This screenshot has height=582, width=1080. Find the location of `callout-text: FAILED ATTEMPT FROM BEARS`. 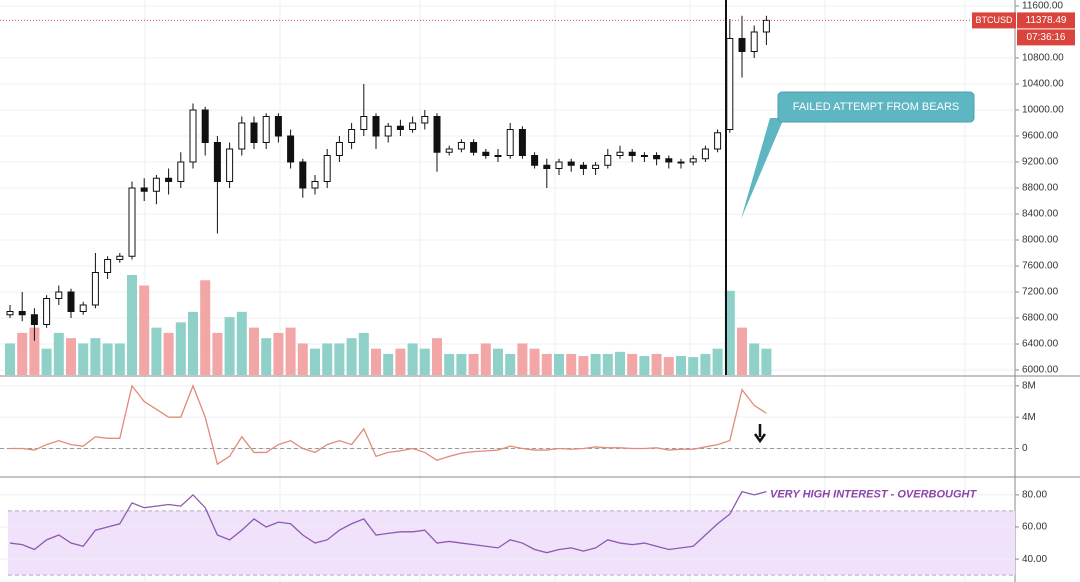

callout-text: FAILED ATTEMPT FROM BEARS is located at coordinates (876, 107).